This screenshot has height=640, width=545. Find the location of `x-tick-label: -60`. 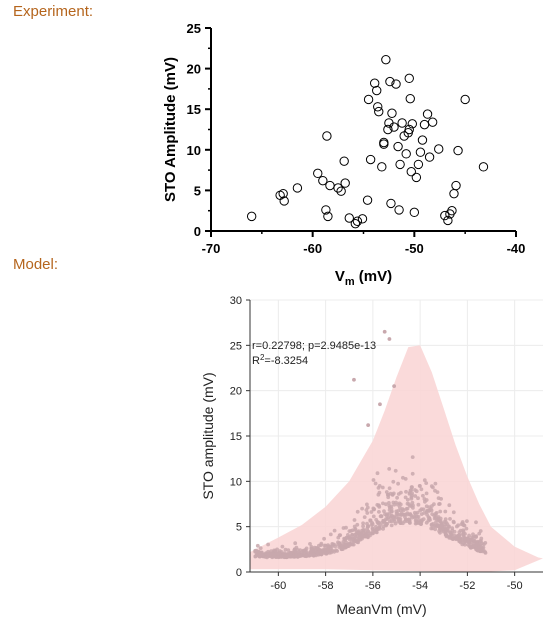

x-tick-label: -60 is located at coordinates (278, 586).